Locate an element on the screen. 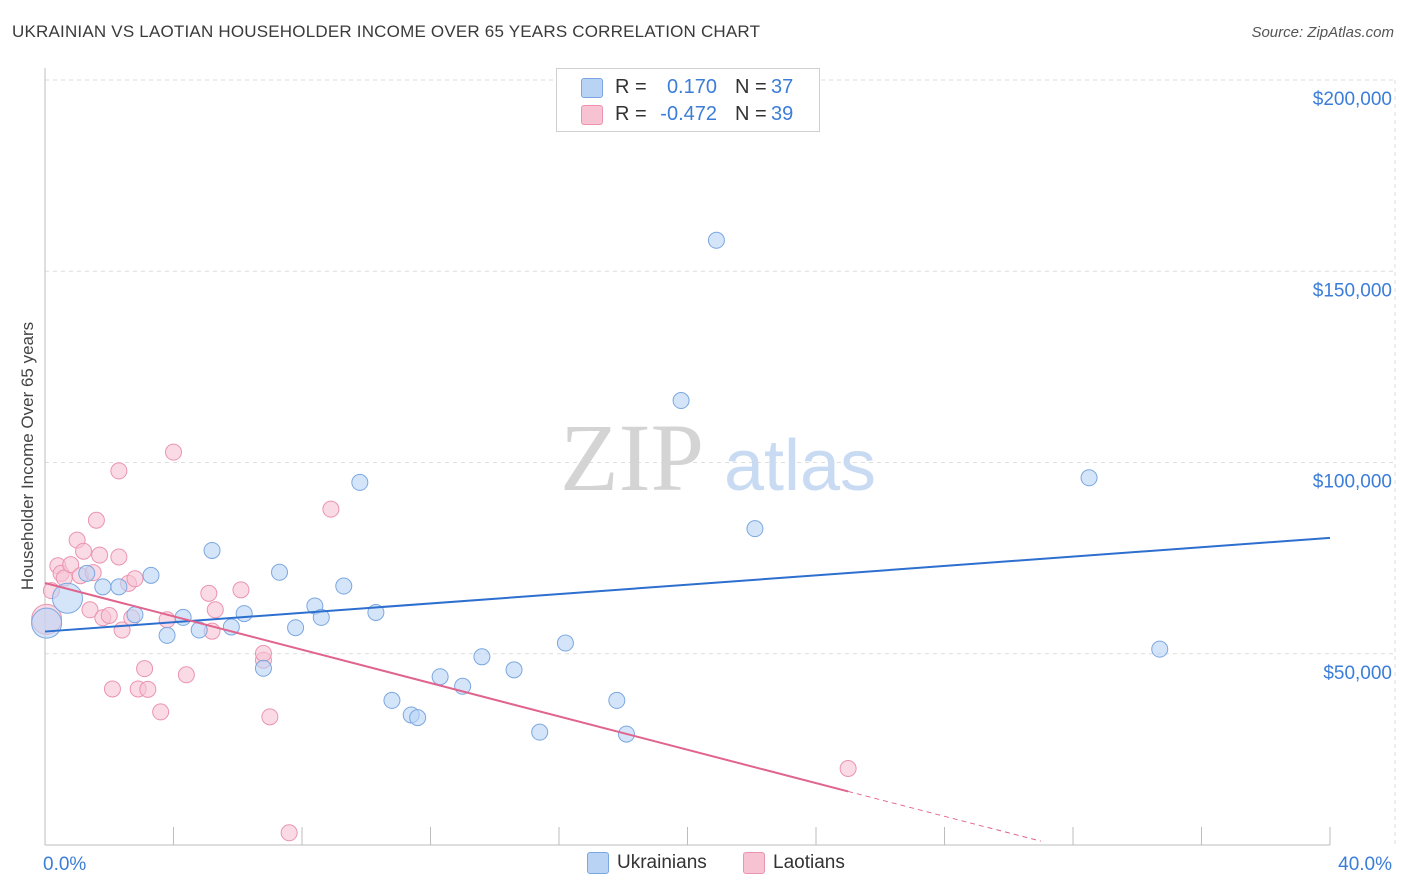 This screenshot has width=1406, height=892. watermark-atlas: atlas is located at coordinates (800, 466).